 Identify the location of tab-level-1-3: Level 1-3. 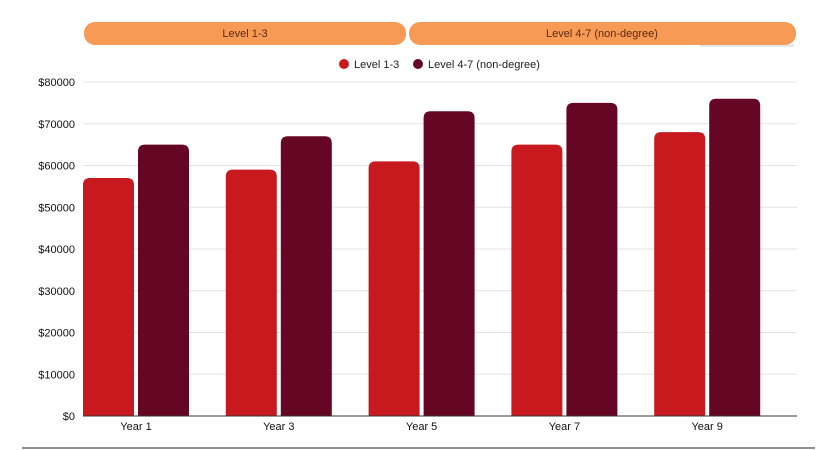
(245, 33).